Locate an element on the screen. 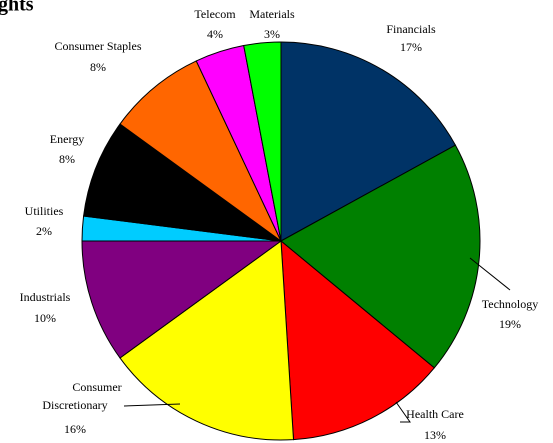  slice-value-label: 19% is located at coordinates (510, 324).